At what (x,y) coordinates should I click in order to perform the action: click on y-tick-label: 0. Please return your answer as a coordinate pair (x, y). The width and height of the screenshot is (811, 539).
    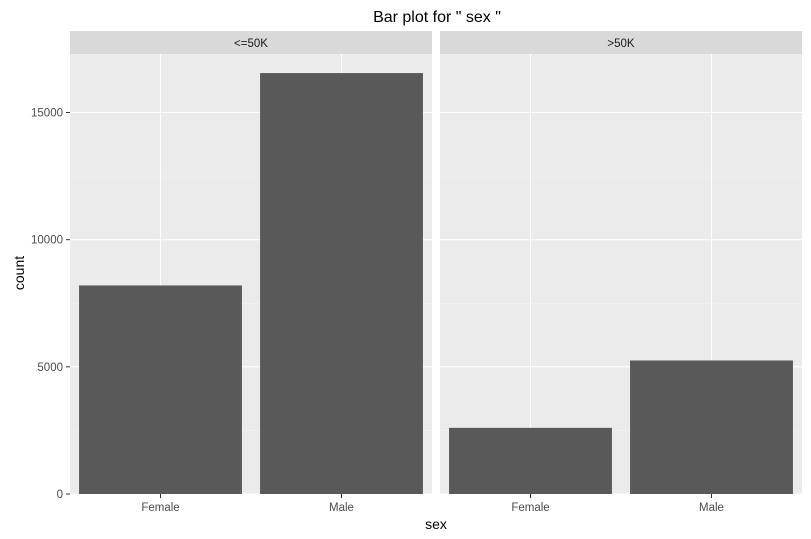
    Looking at the image, I should click on (60, 495).